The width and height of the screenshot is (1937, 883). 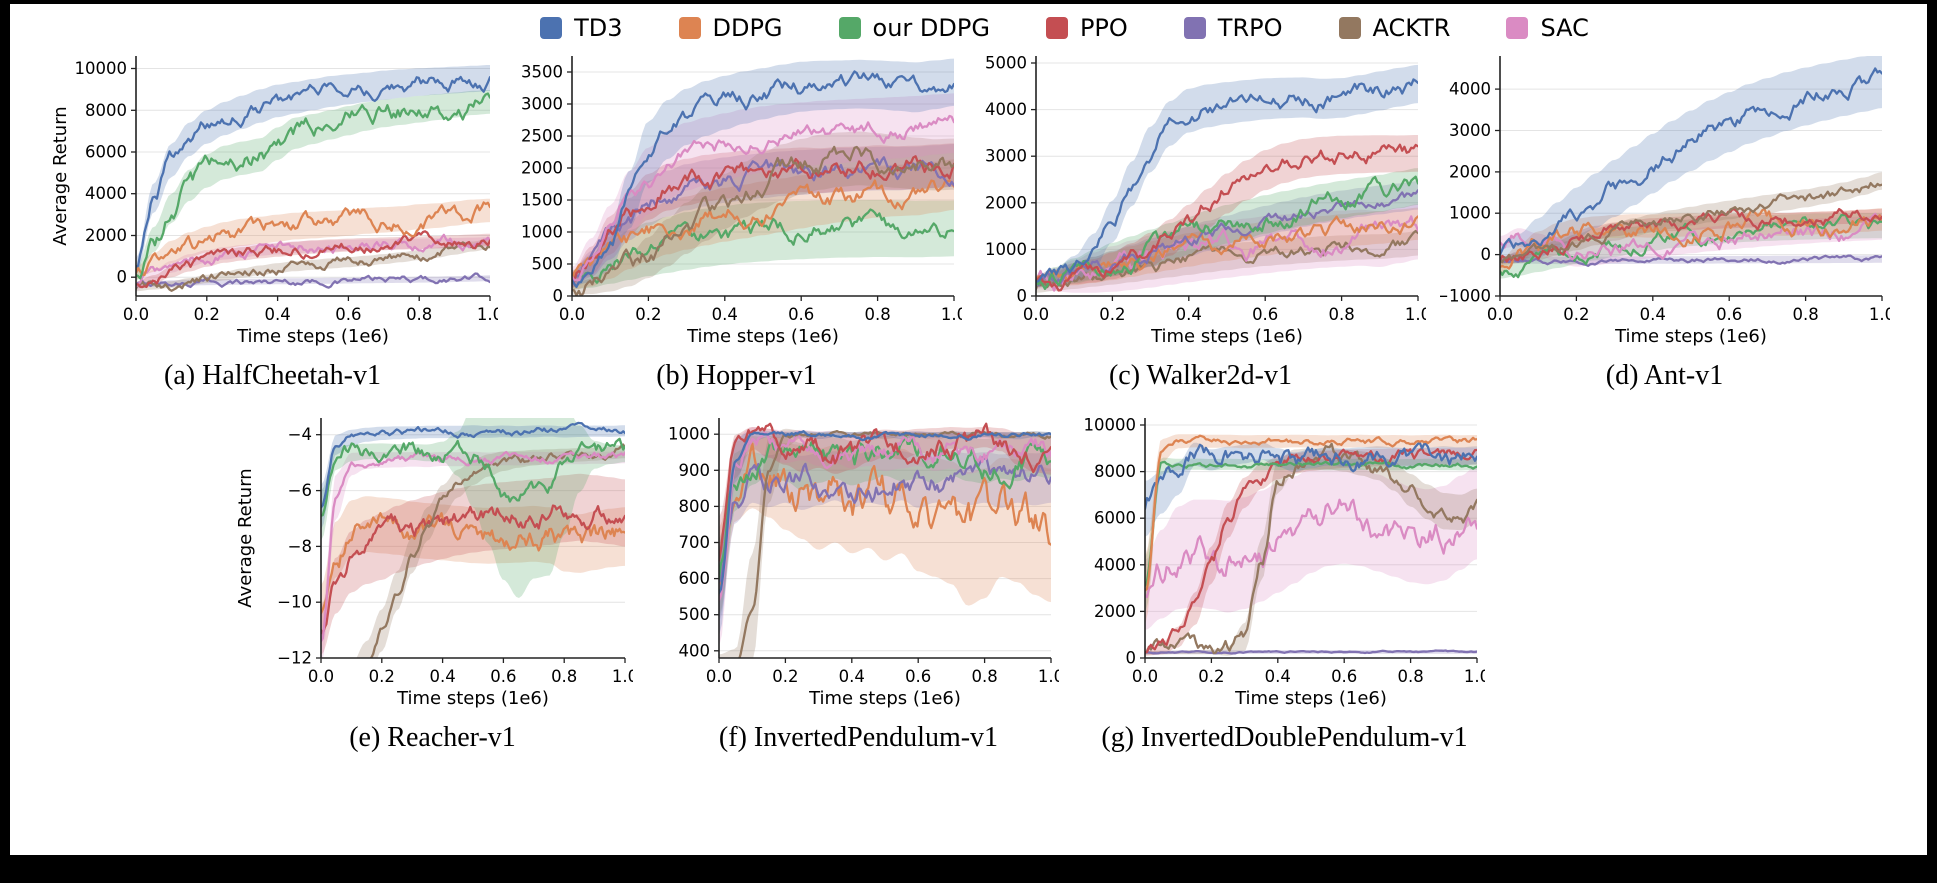 What do you see at coordinates (542, 72) in the screenshot?
I see `y-tick-label: 3500` at bounding box center [542, 72].